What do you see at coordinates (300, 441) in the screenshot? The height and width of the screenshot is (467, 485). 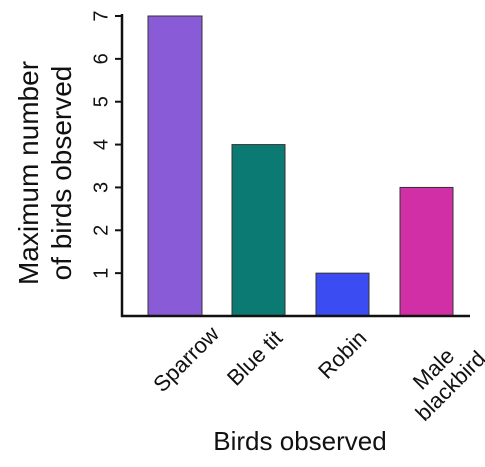 I see `x-axis-title: Birds observed` at bounding box center [300, 441].